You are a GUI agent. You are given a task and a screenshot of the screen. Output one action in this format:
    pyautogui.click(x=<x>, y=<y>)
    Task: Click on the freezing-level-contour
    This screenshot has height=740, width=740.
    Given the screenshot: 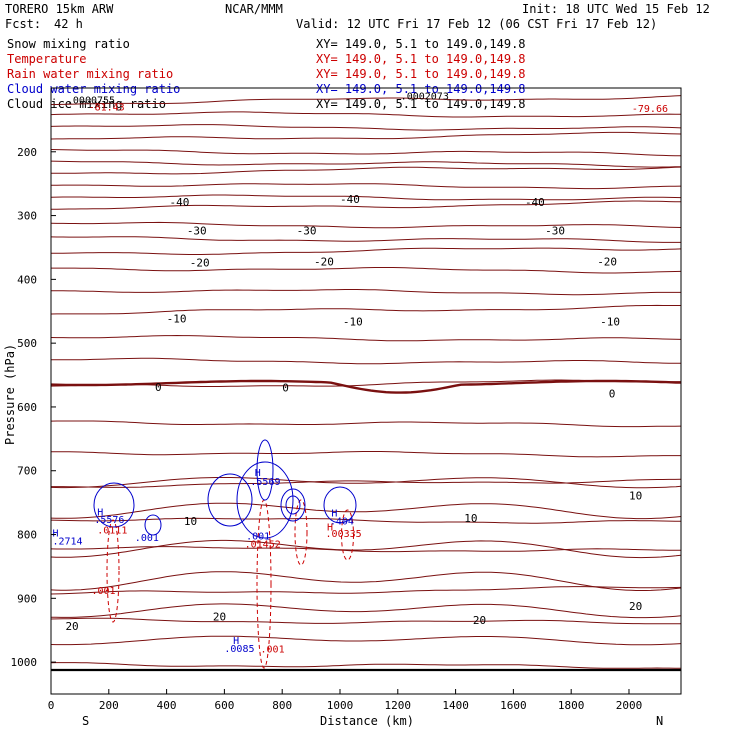 What is the action you would take?
    pyautogui.click(x=366, y=386)
    